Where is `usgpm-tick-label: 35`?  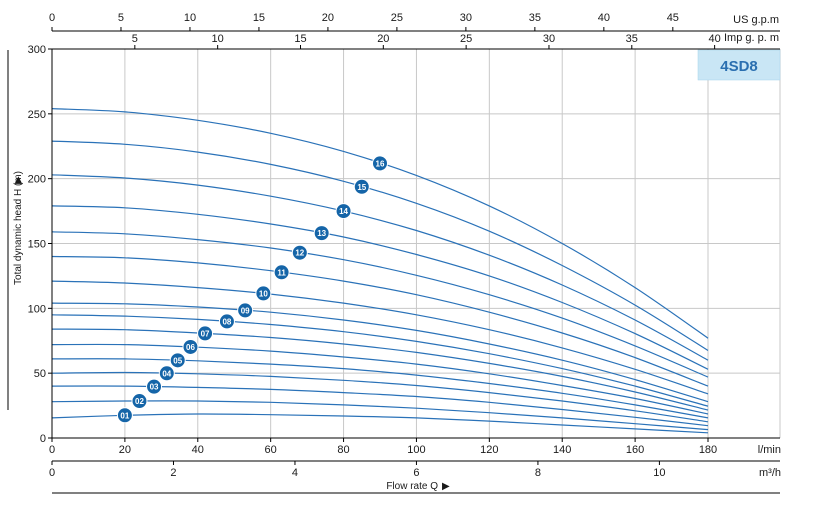
usgpm-tick-label: 35 is located at coordinates (535, 18).